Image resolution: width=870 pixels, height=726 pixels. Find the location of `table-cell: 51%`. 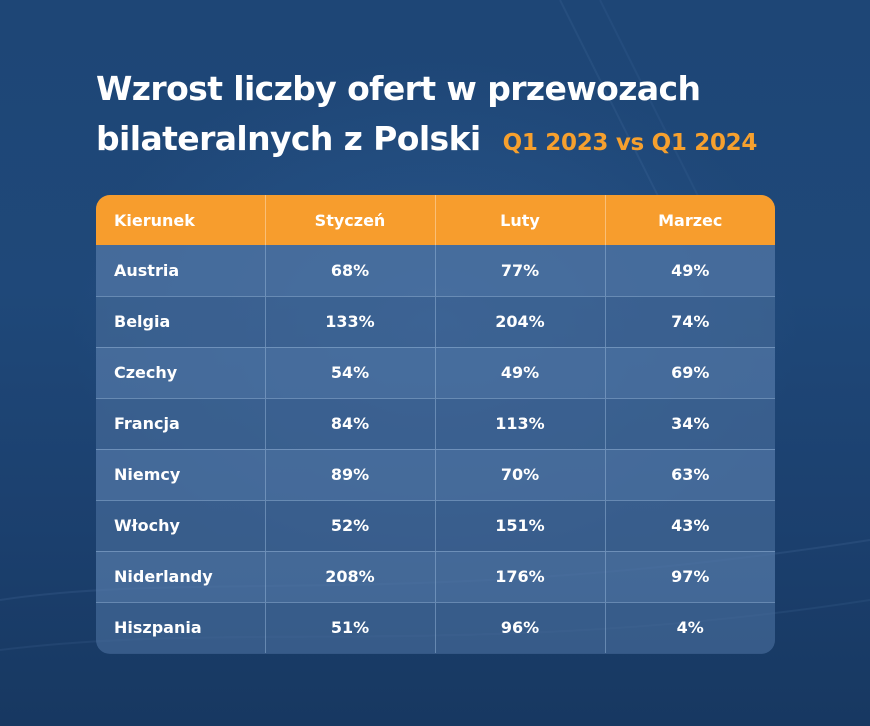

table-cell: 51% is located at coordinates (349, 627).